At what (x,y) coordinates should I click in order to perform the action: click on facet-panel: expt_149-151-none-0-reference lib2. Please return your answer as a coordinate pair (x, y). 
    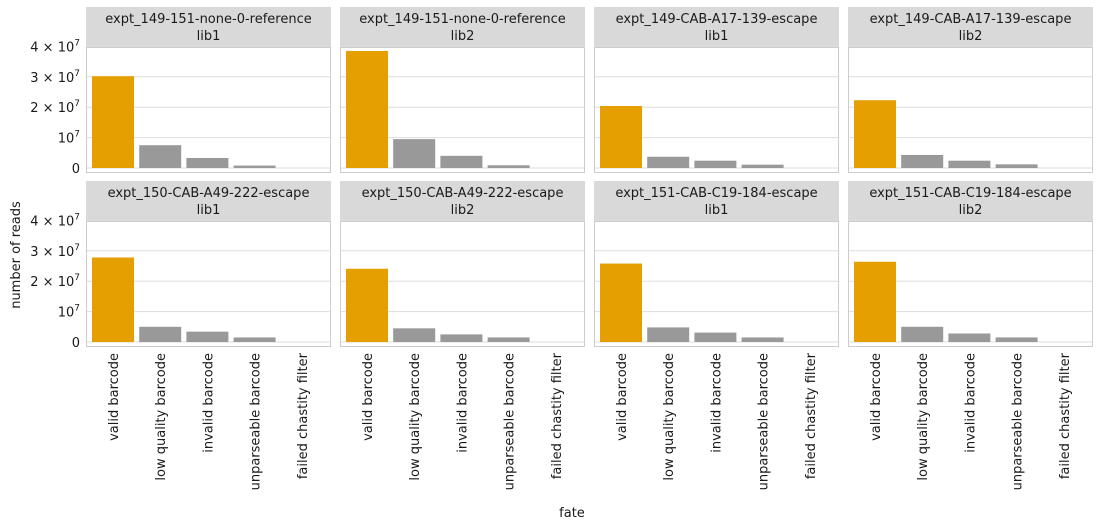
    Looking at the image, I should click on (462, 90).